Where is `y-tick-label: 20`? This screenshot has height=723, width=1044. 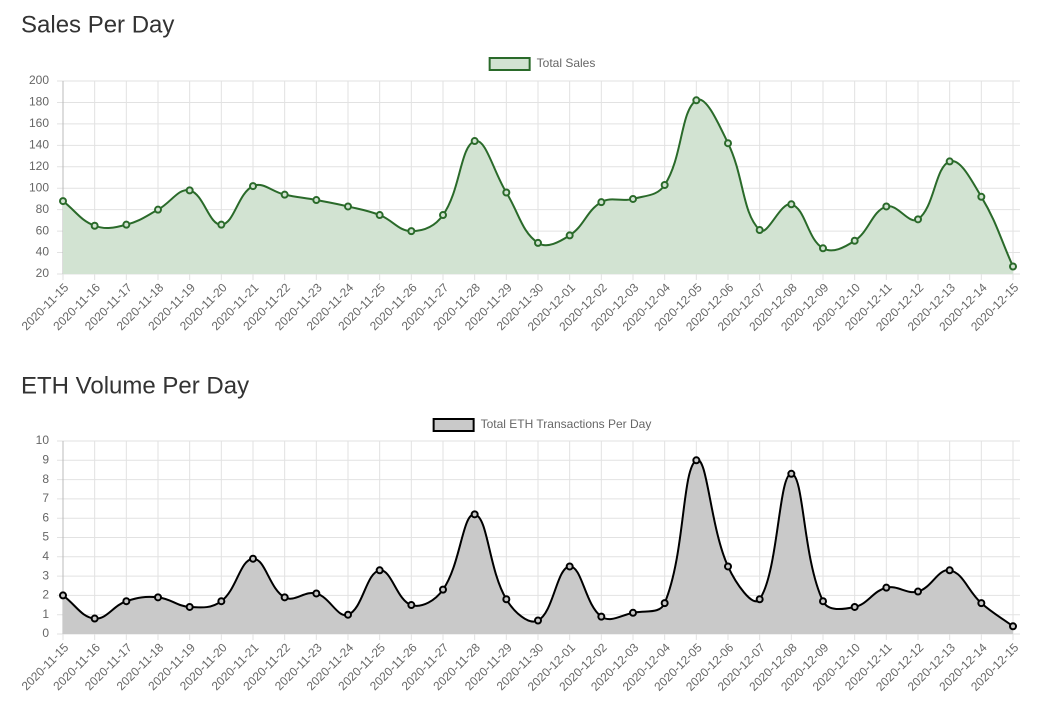
y-tick-label: 20 is located at coordinates (43, 273).